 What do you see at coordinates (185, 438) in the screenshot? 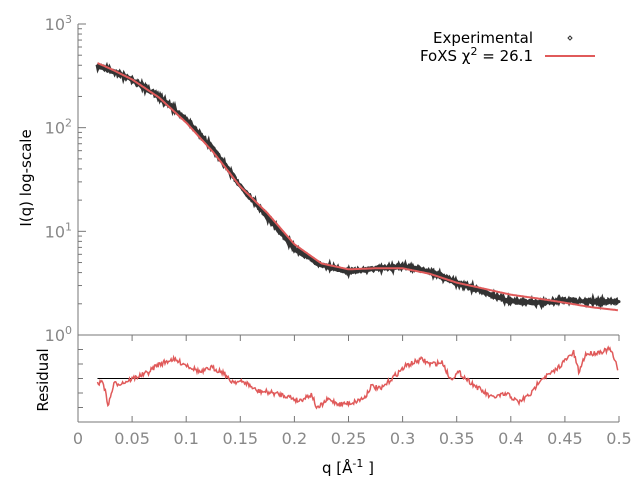
I see `x-tick-label: 0.1` at bounding box center [185, 438].